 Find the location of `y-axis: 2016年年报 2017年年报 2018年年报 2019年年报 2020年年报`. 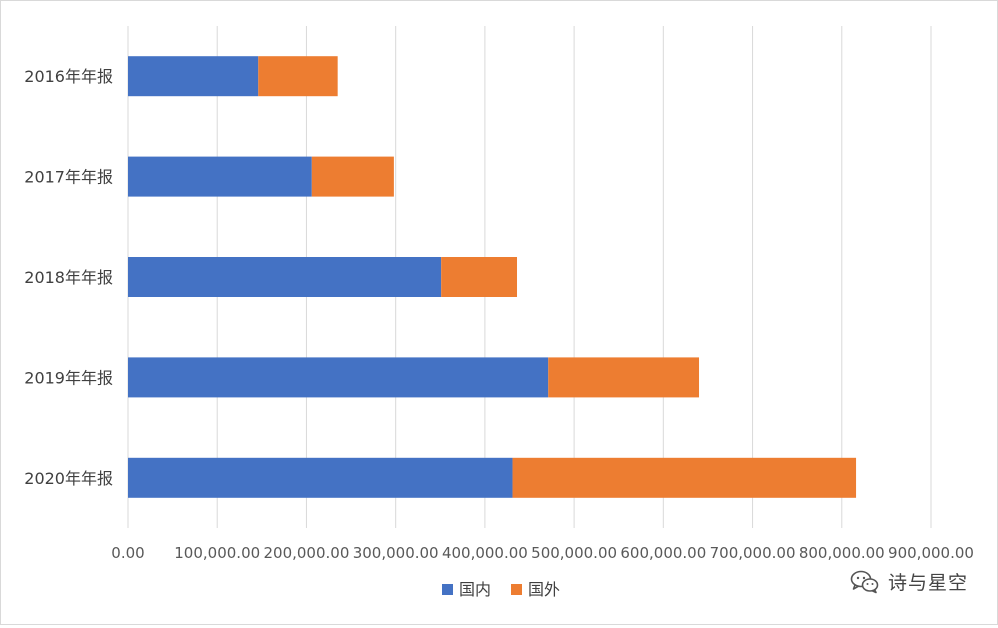

y-axis: 2016年年报 2017年年报 2018年年报 2019年年报 2020年年报 is located at coordinates (68, 277).